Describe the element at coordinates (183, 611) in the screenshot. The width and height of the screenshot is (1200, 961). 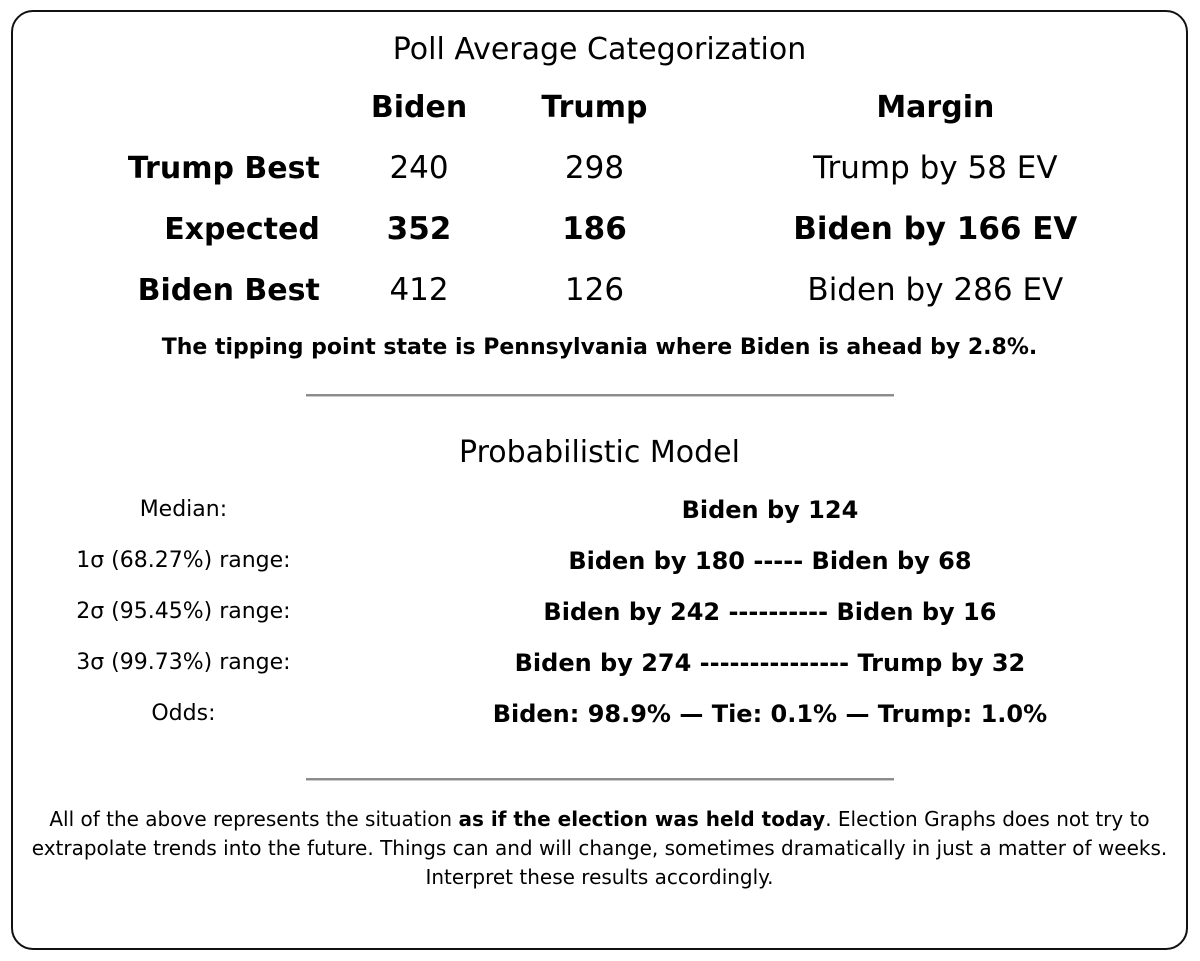
I see `model-label-sigma2: 2σ (95.45%) range:` at that location.